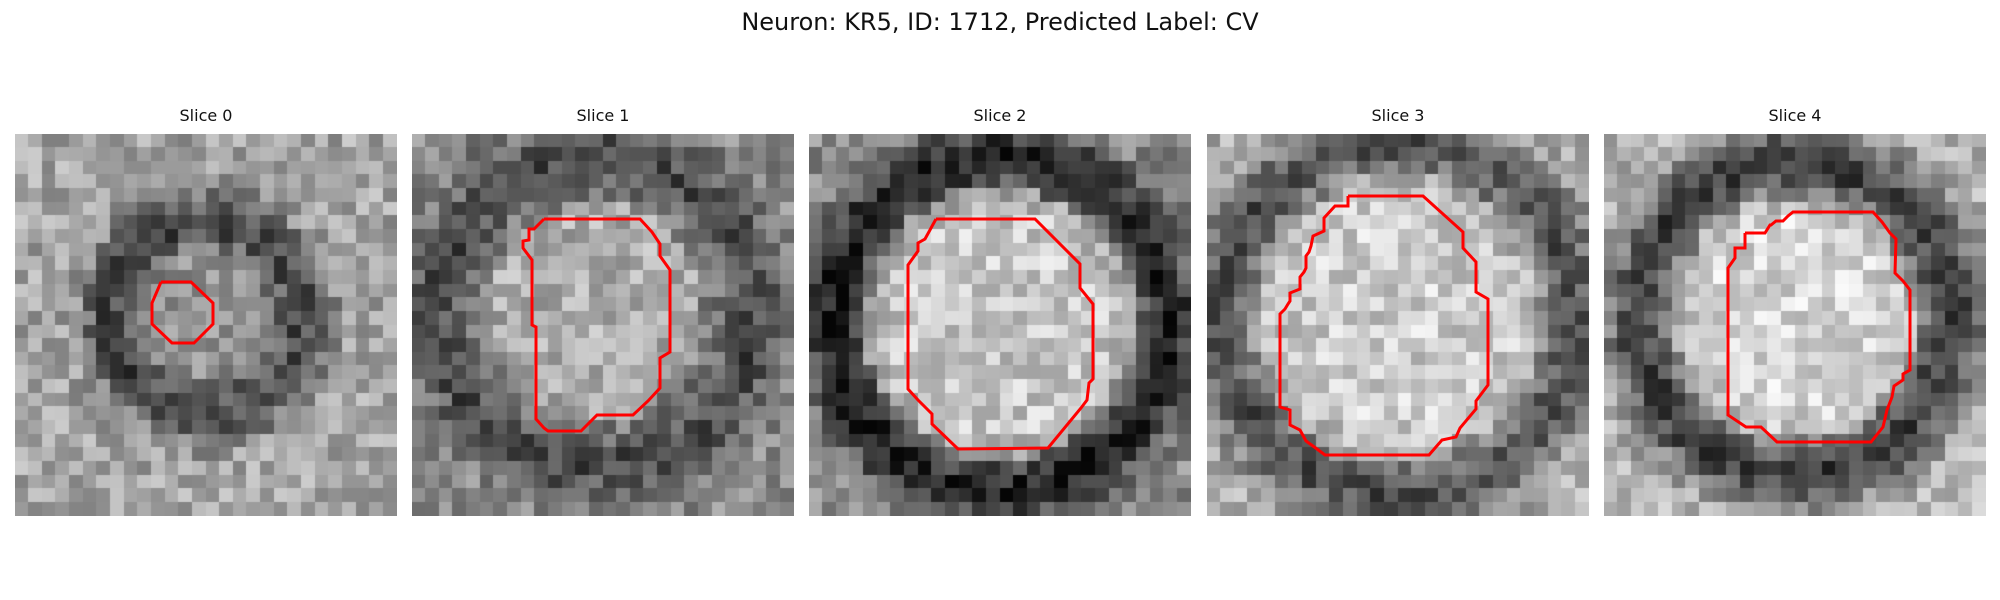 The image size is (2000, 600). Describe the element at coordinates (1795, 115) in the screenshot. I see `slice-label: Slice 4` at that location.